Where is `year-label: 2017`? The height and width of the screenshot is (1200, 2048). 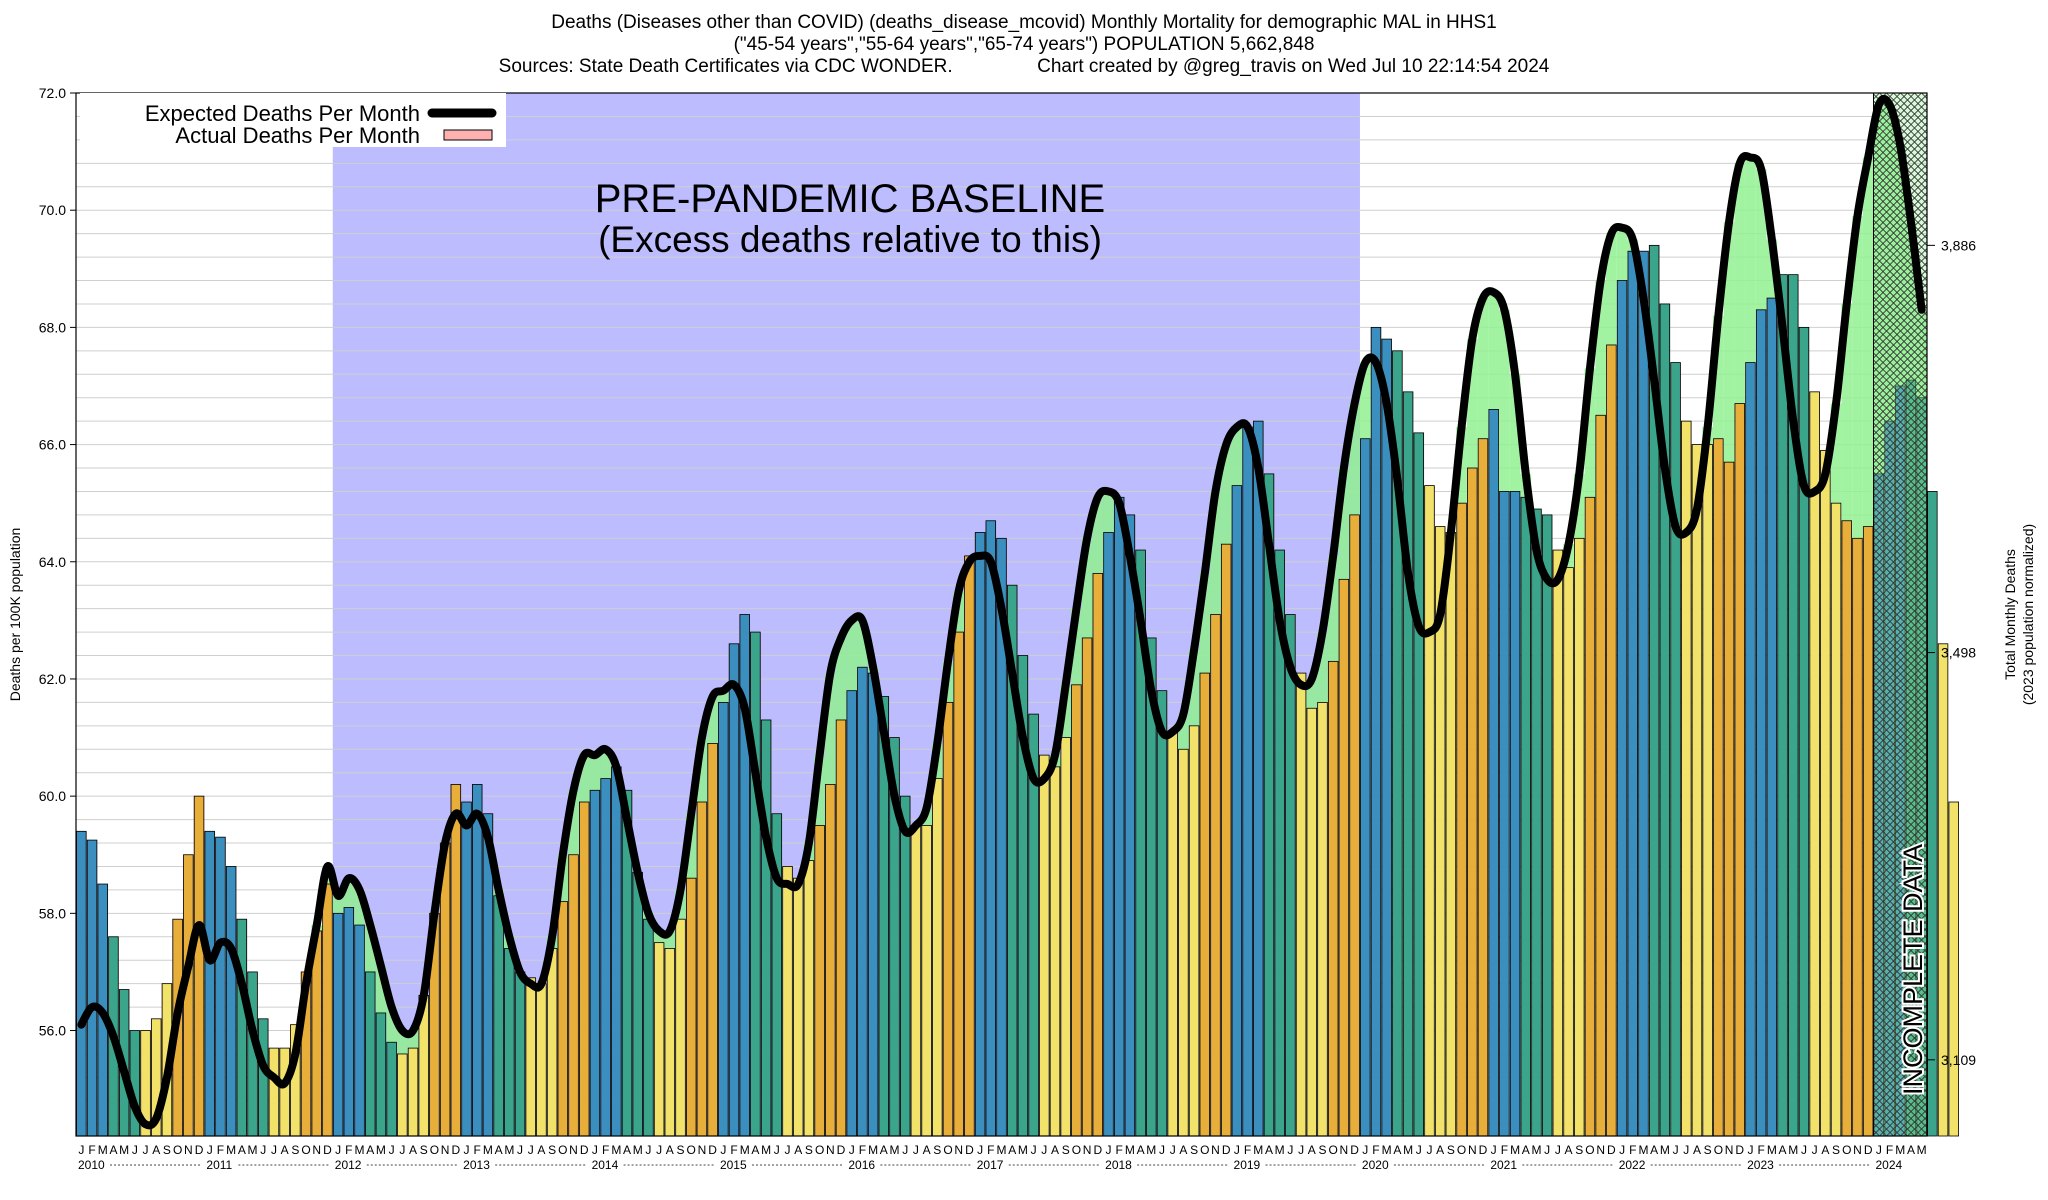
year-label: 2017 is located at coordinates (990, 1165).